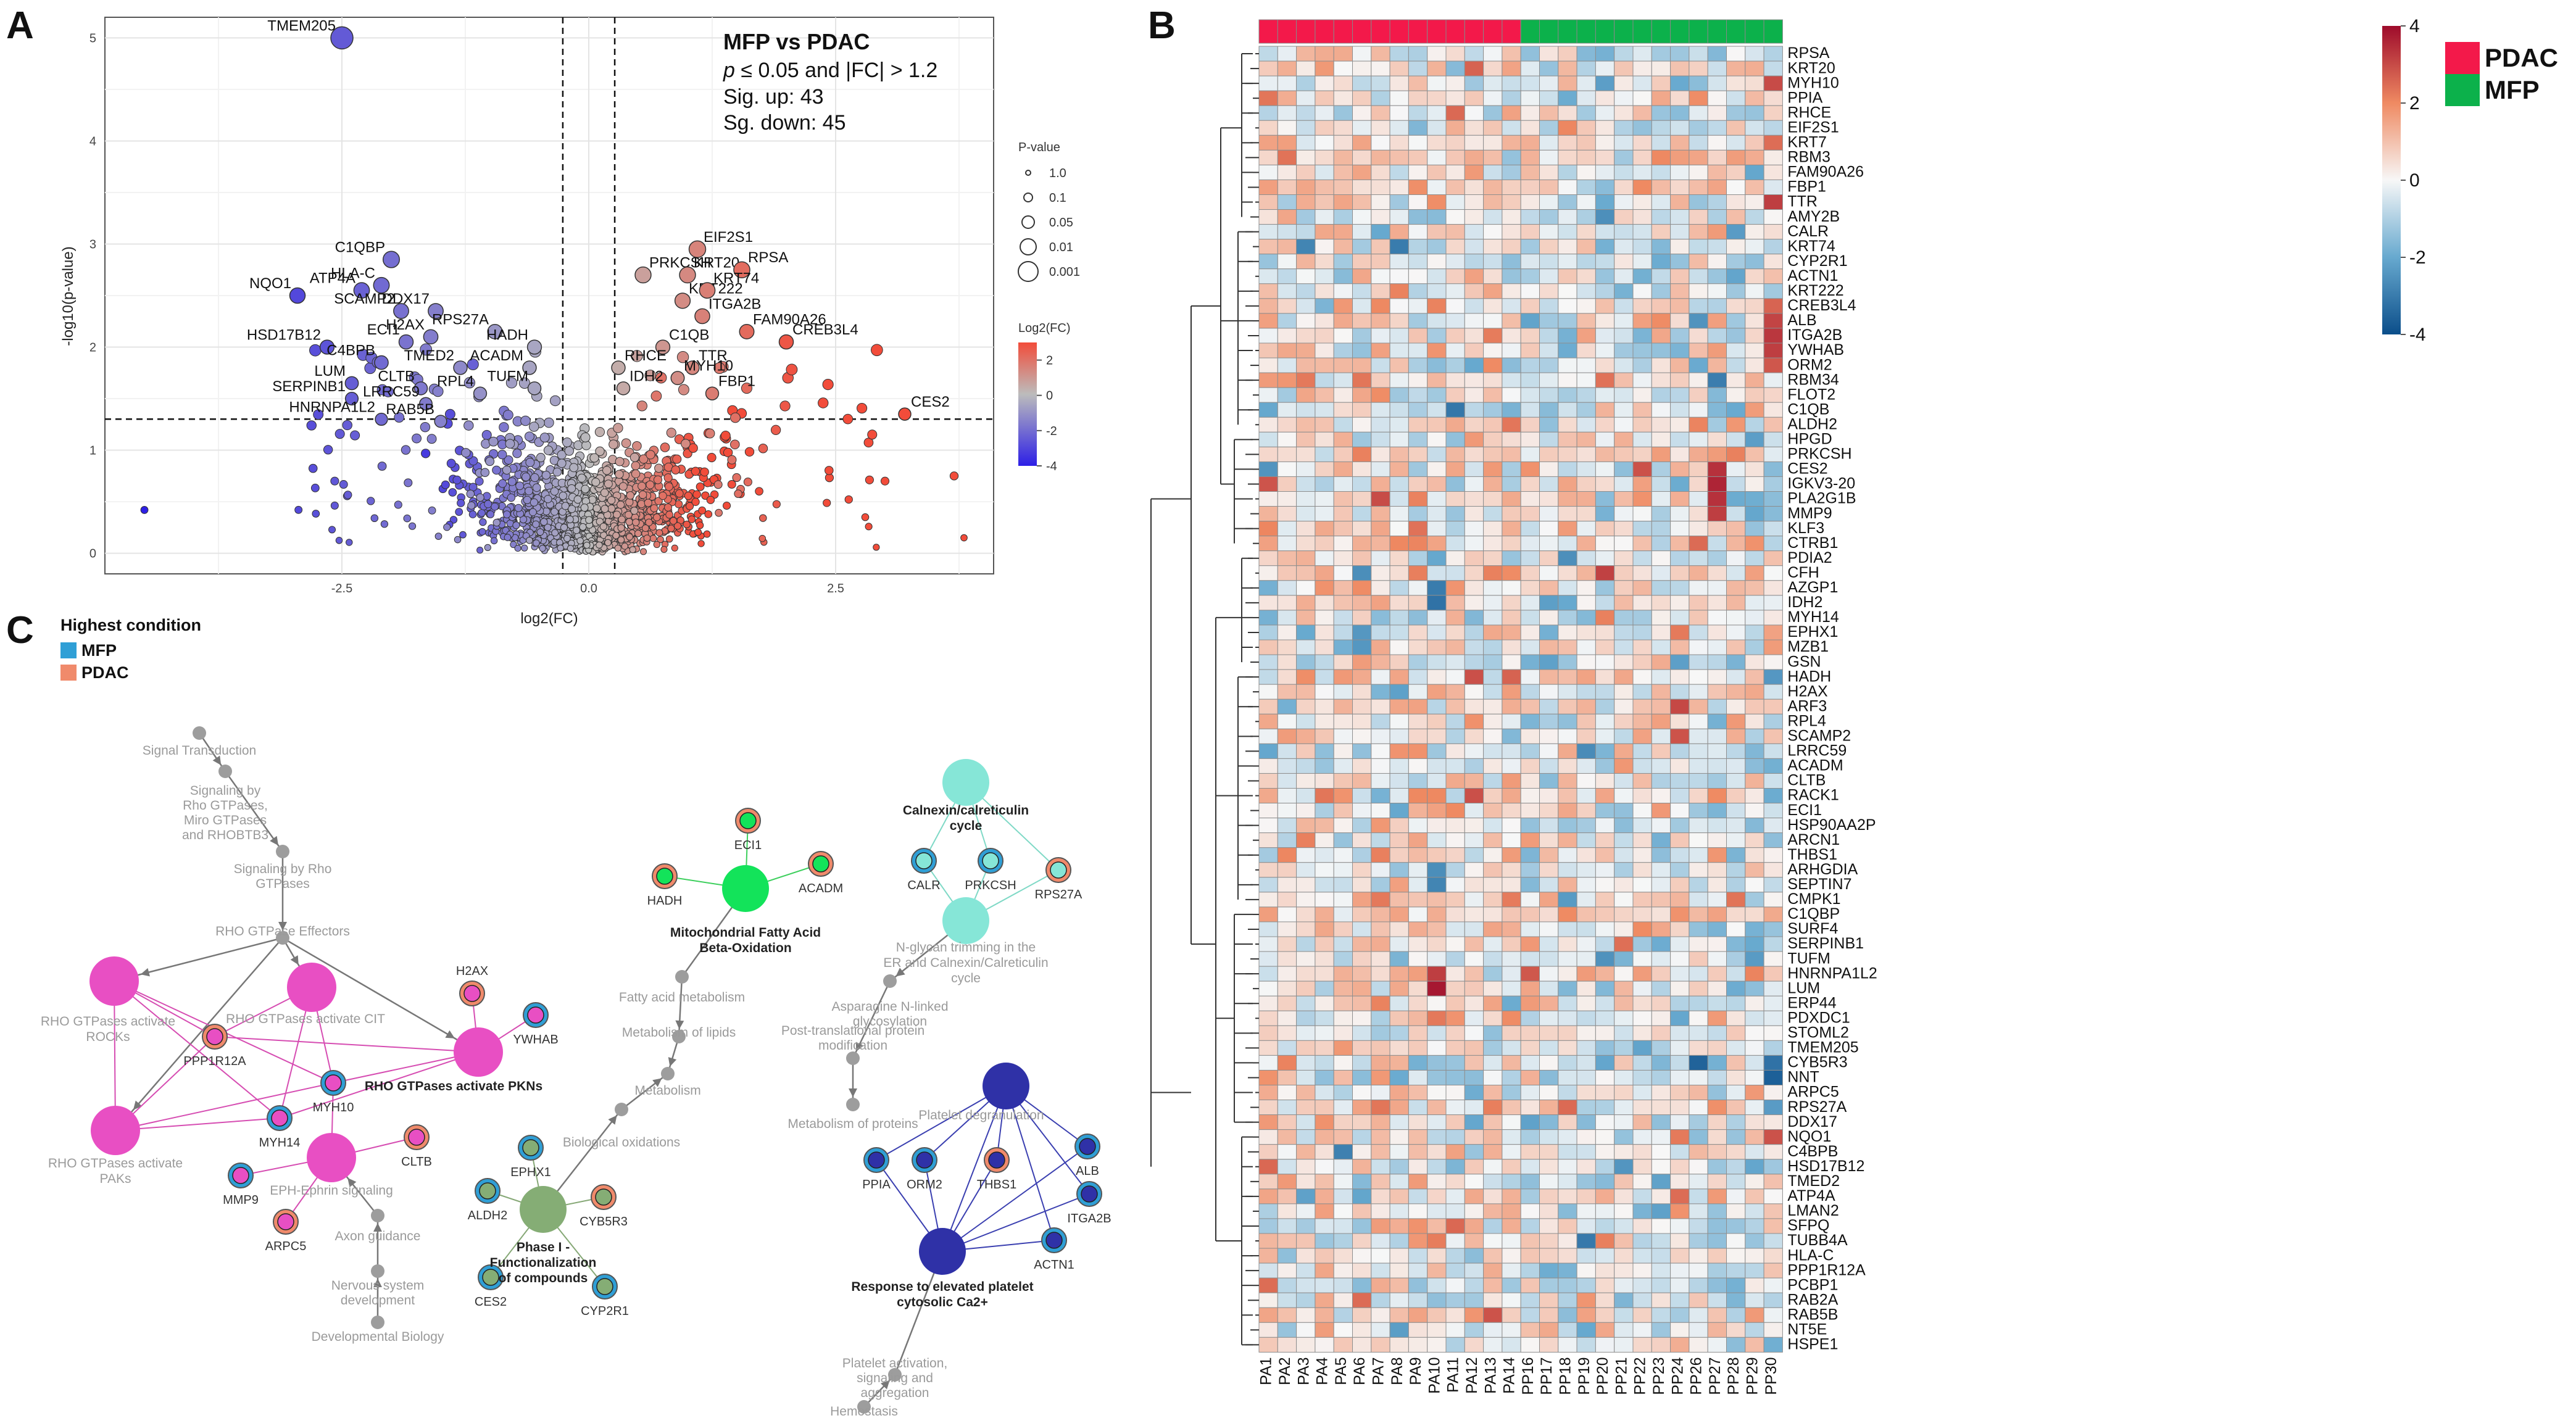 The height and width of the screenshot is (1426, 2576). I want to click on y-tick-label: 2, so click(92, 348).